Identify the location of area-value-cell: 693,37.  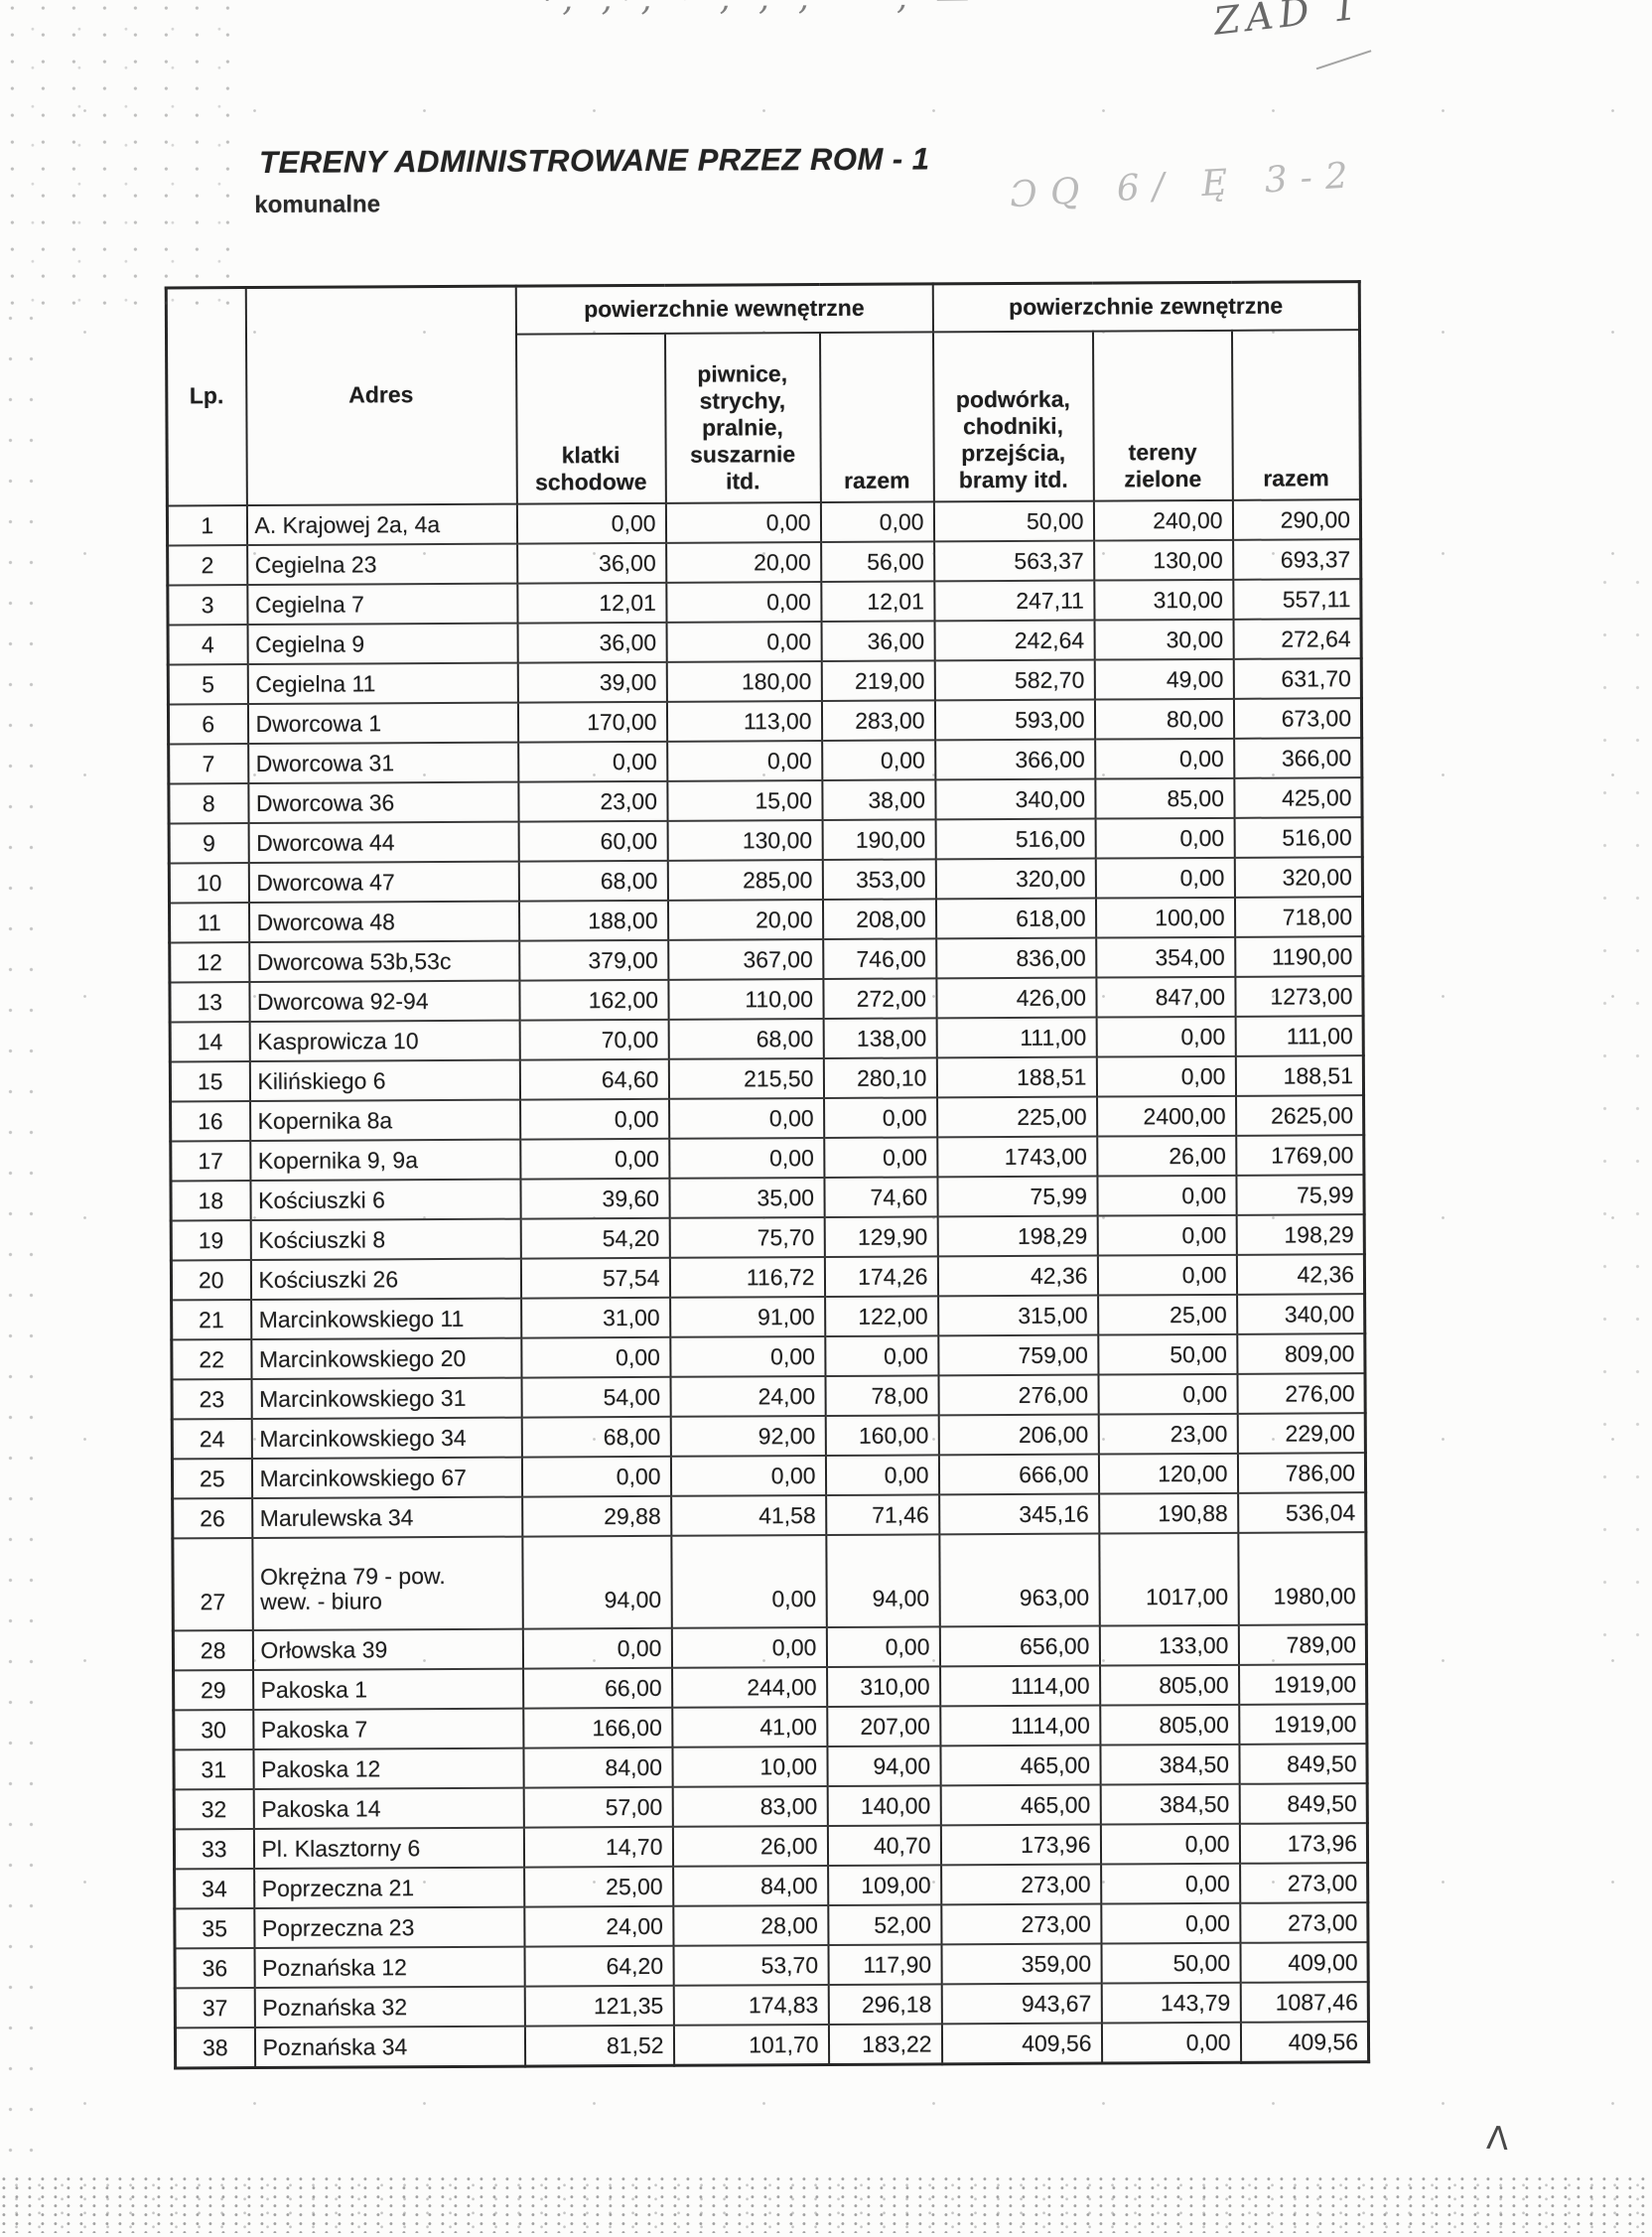
(1297, 559).